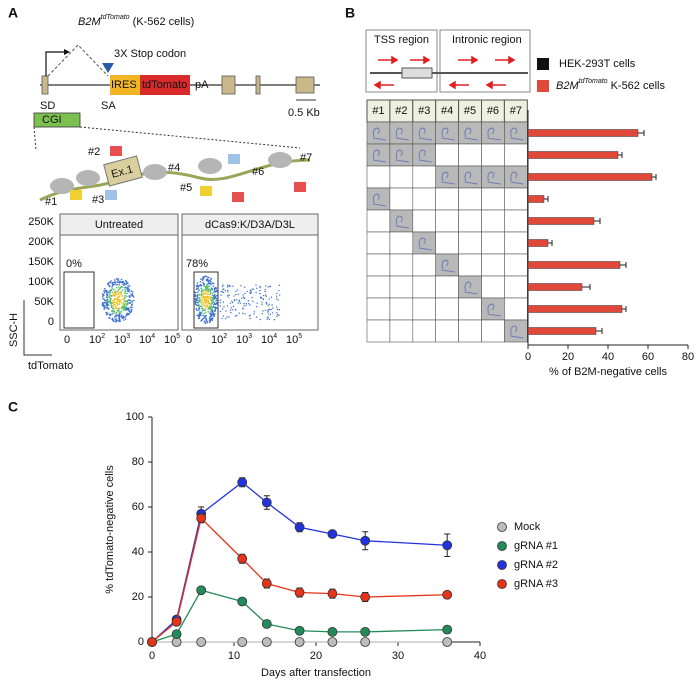  I want to click on guide-label: #1, so click(51, 202).